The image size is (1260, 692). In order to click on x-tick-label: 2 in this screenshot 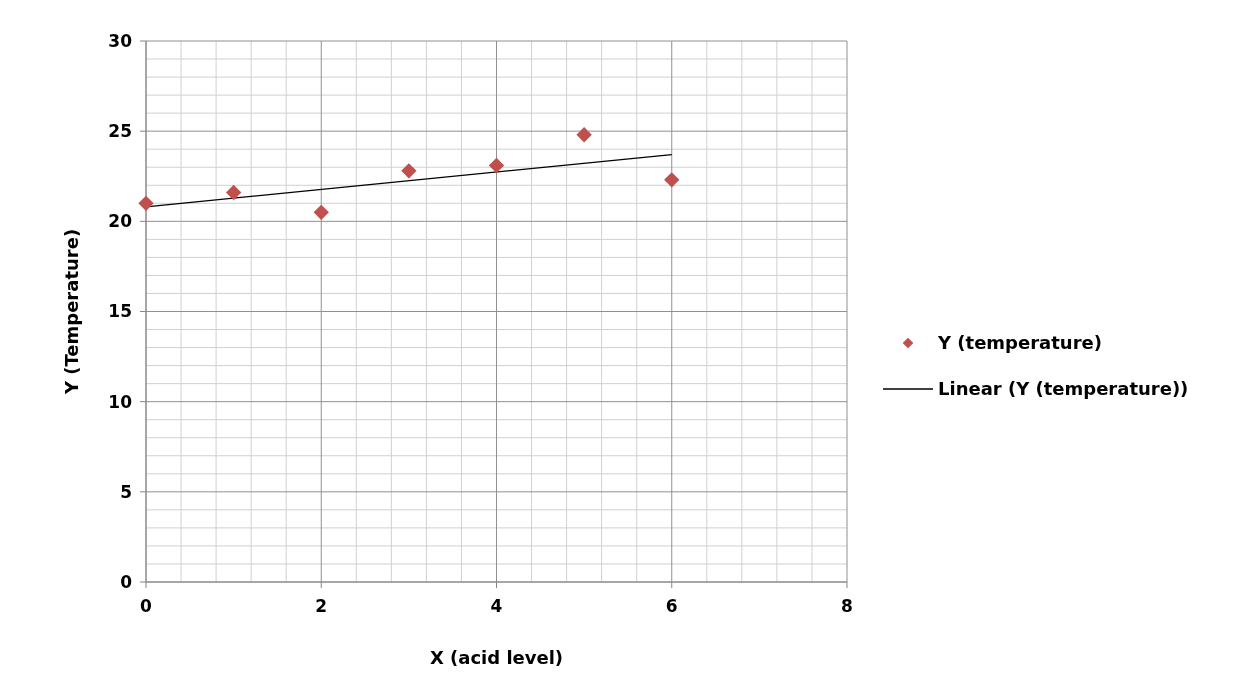, I will do `click(321, 606)`.